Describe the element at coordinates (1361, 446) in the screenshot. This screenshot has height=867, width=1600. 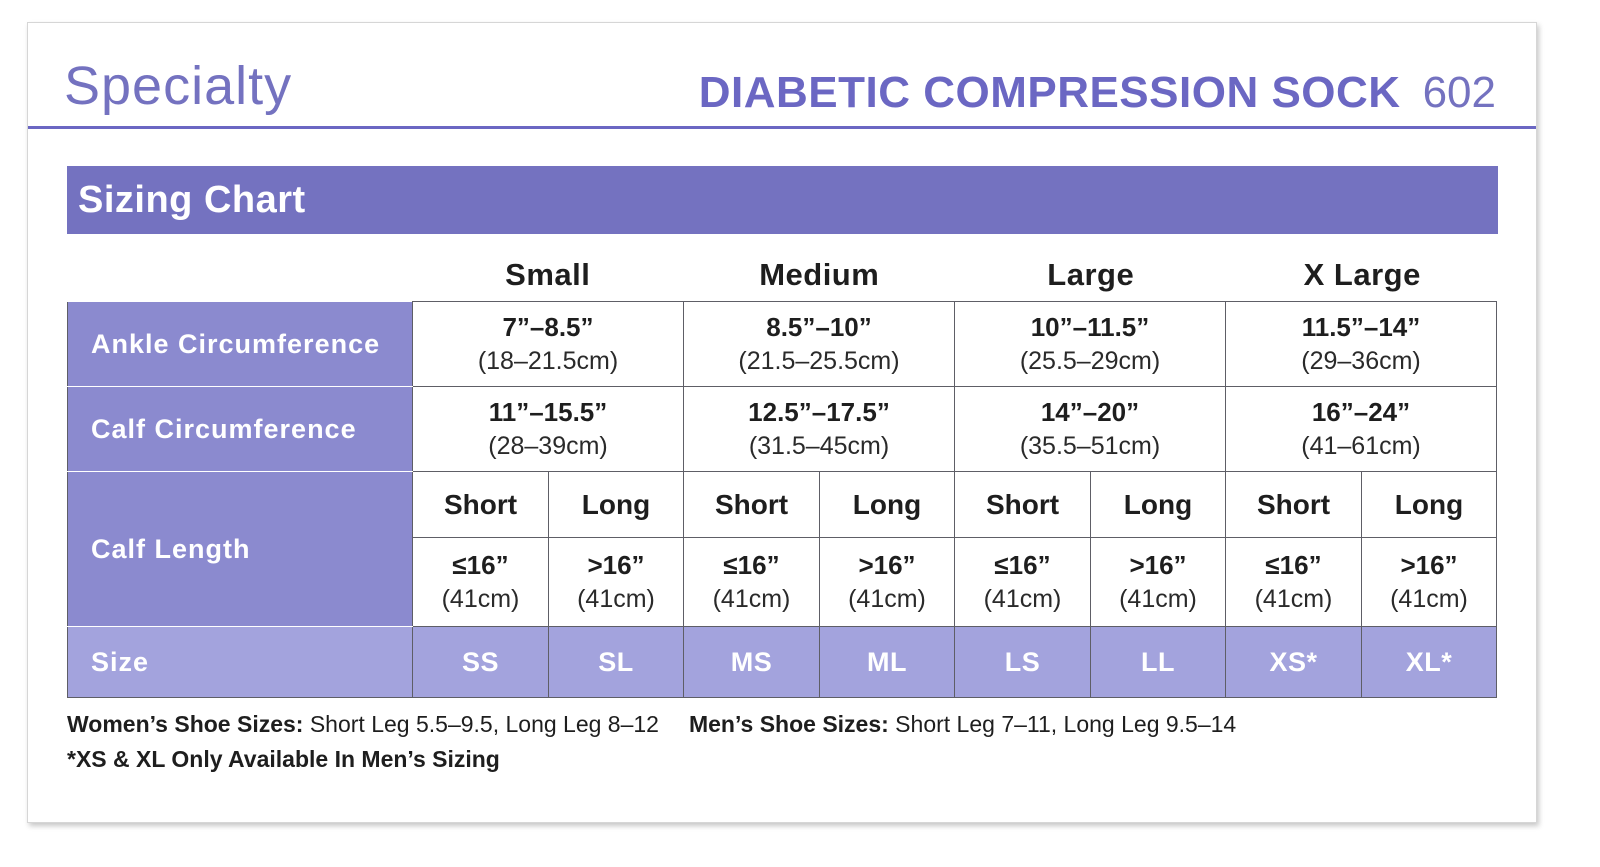
I see `calf-xlarge-cm: (41–61cm)` at that location.